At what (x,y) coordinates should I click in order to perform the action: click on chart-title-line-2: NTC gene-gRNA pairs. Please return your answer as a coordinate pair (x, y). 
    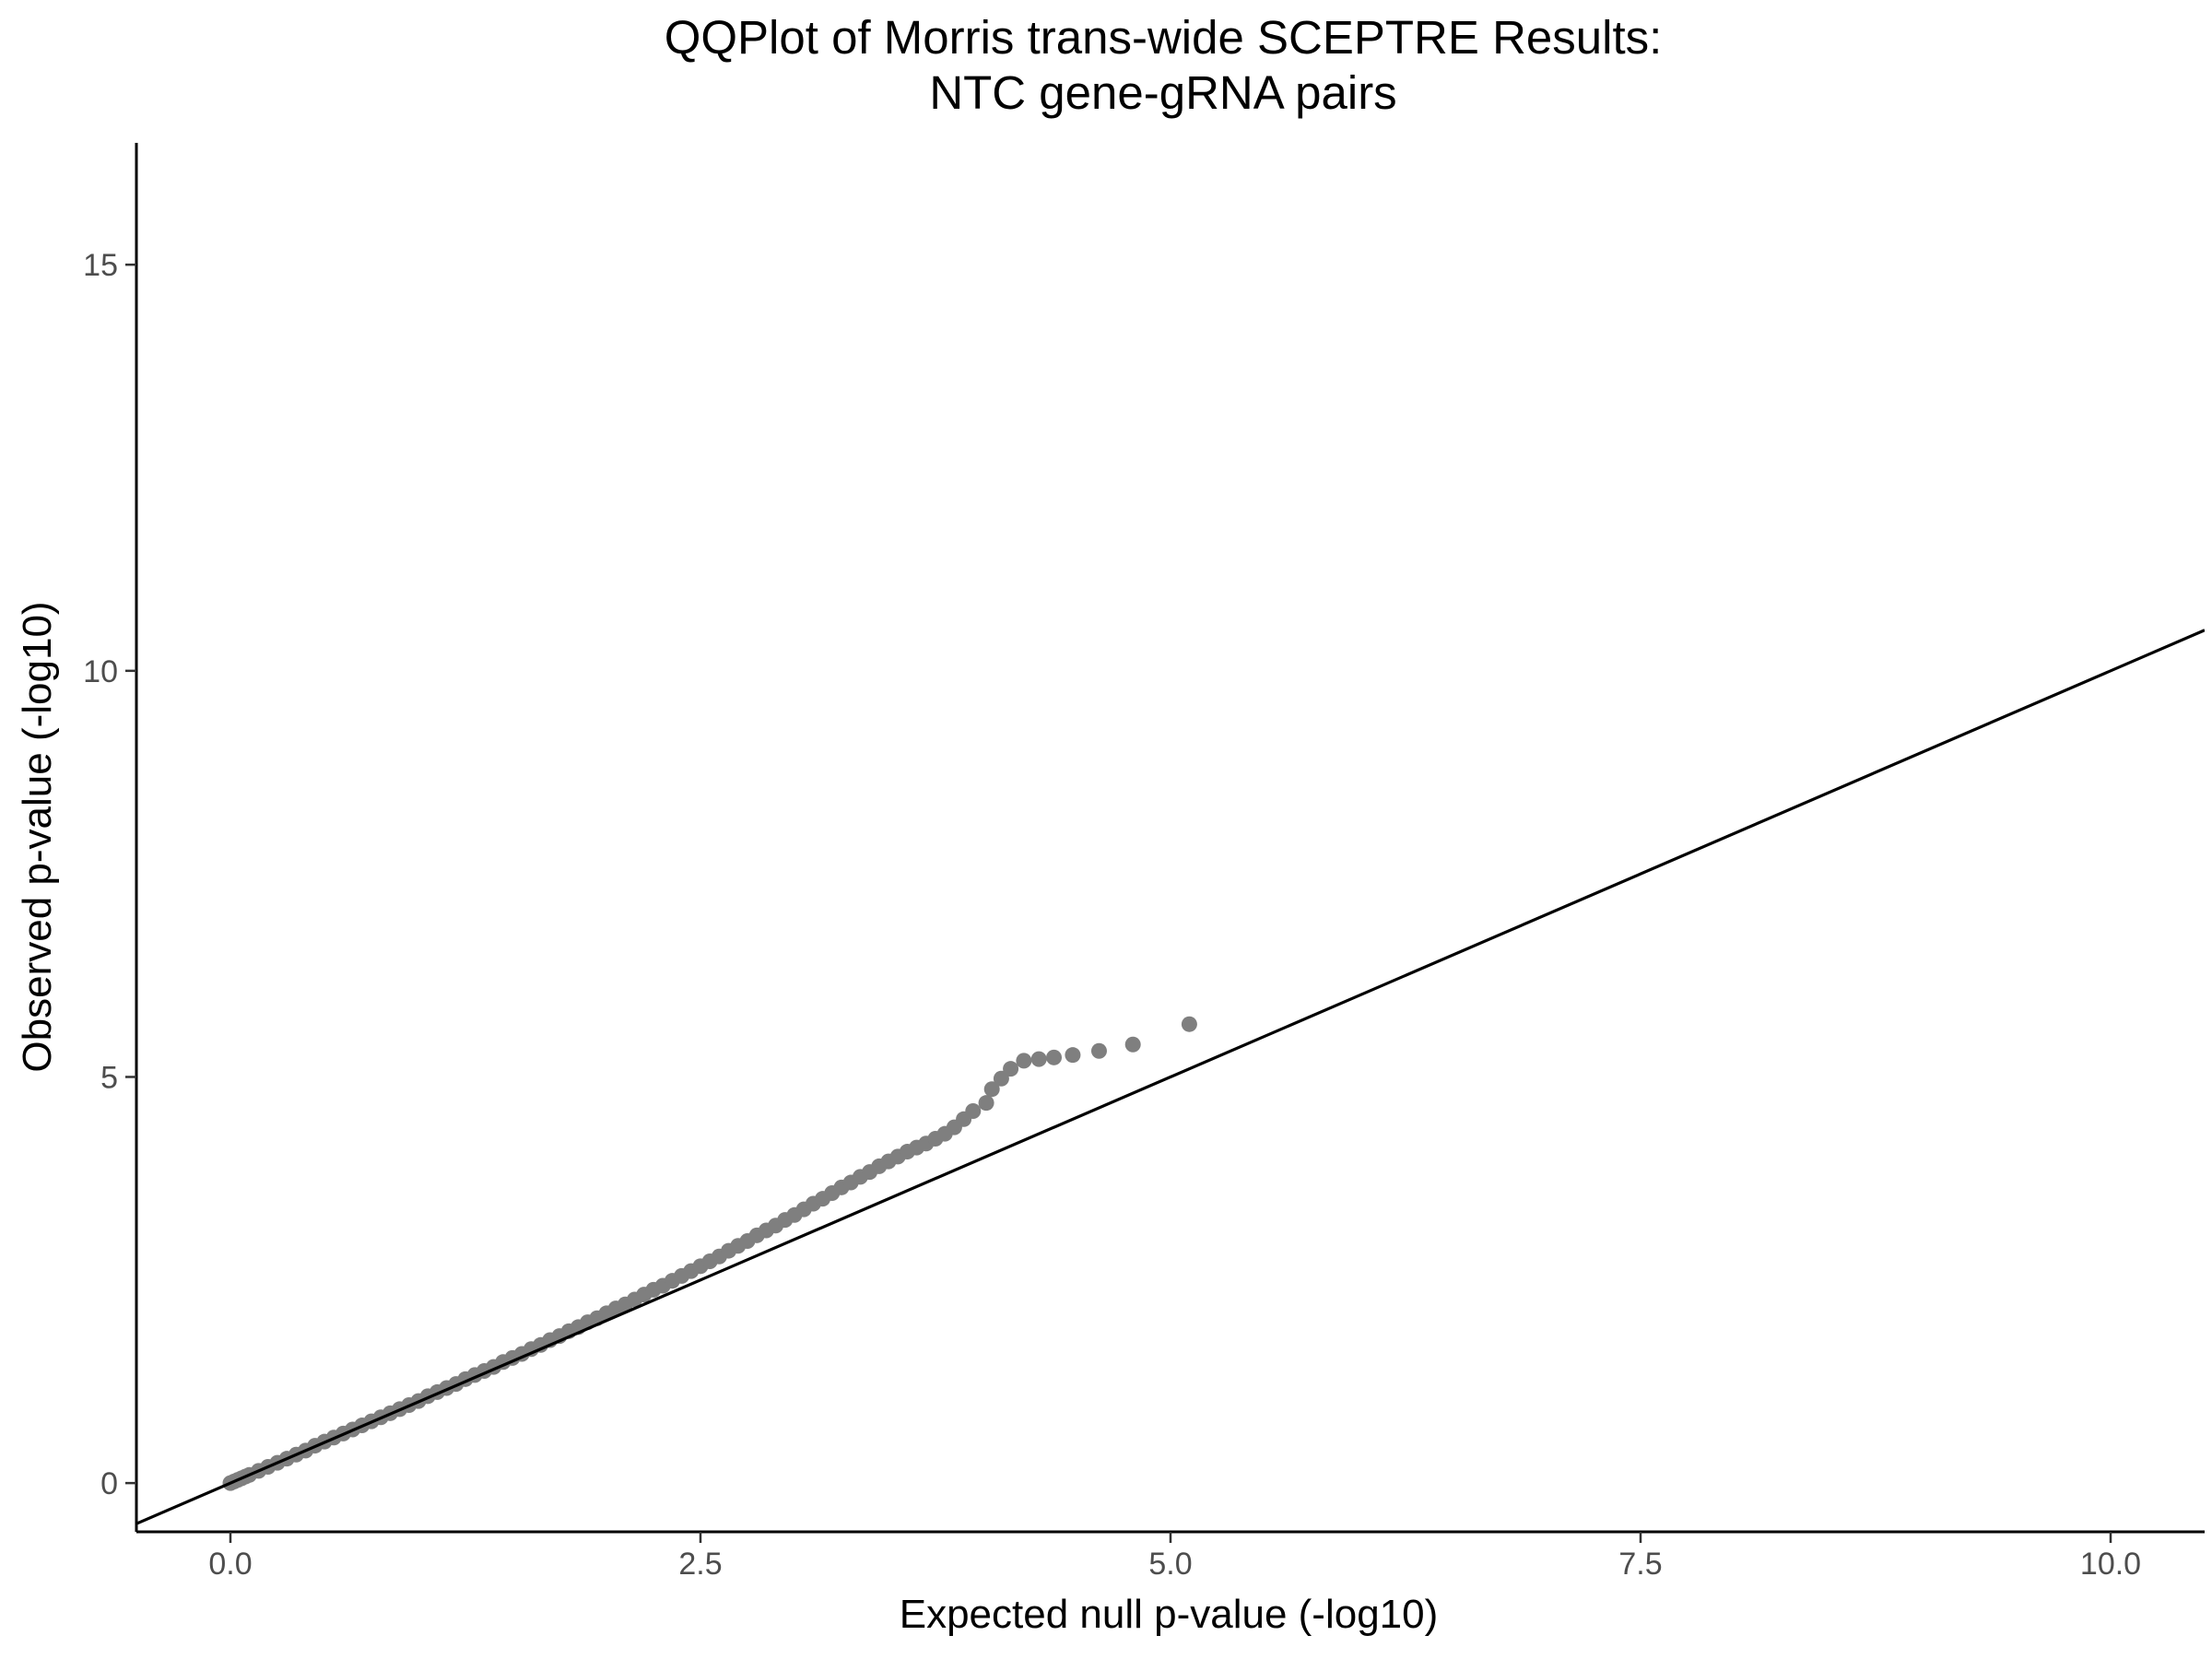
    Looking at the image, I should click on (1162, 92).